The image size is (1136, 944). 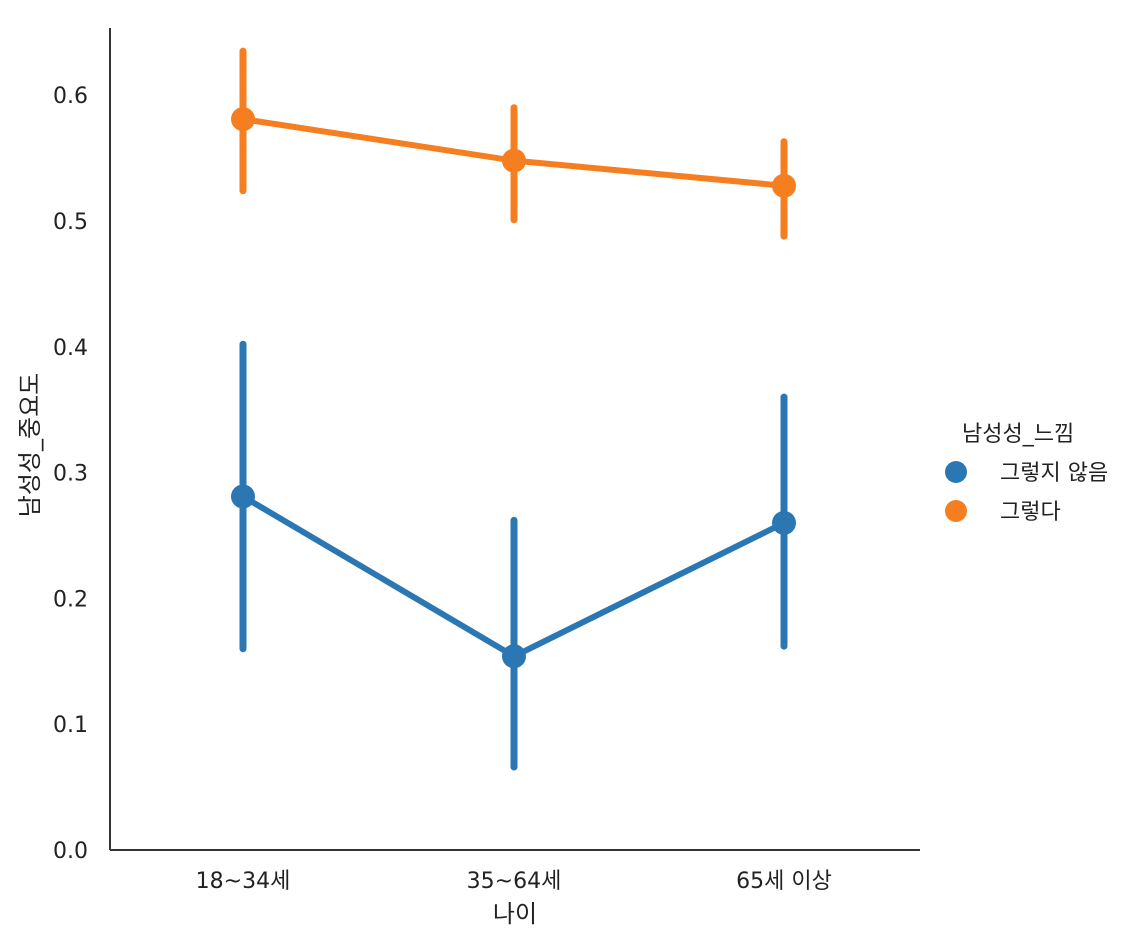 I want to click on y-tick-labels: 0.0 0.1 0.2 0.3 0.4 0.5 0.6, so click(x=70, y=474).